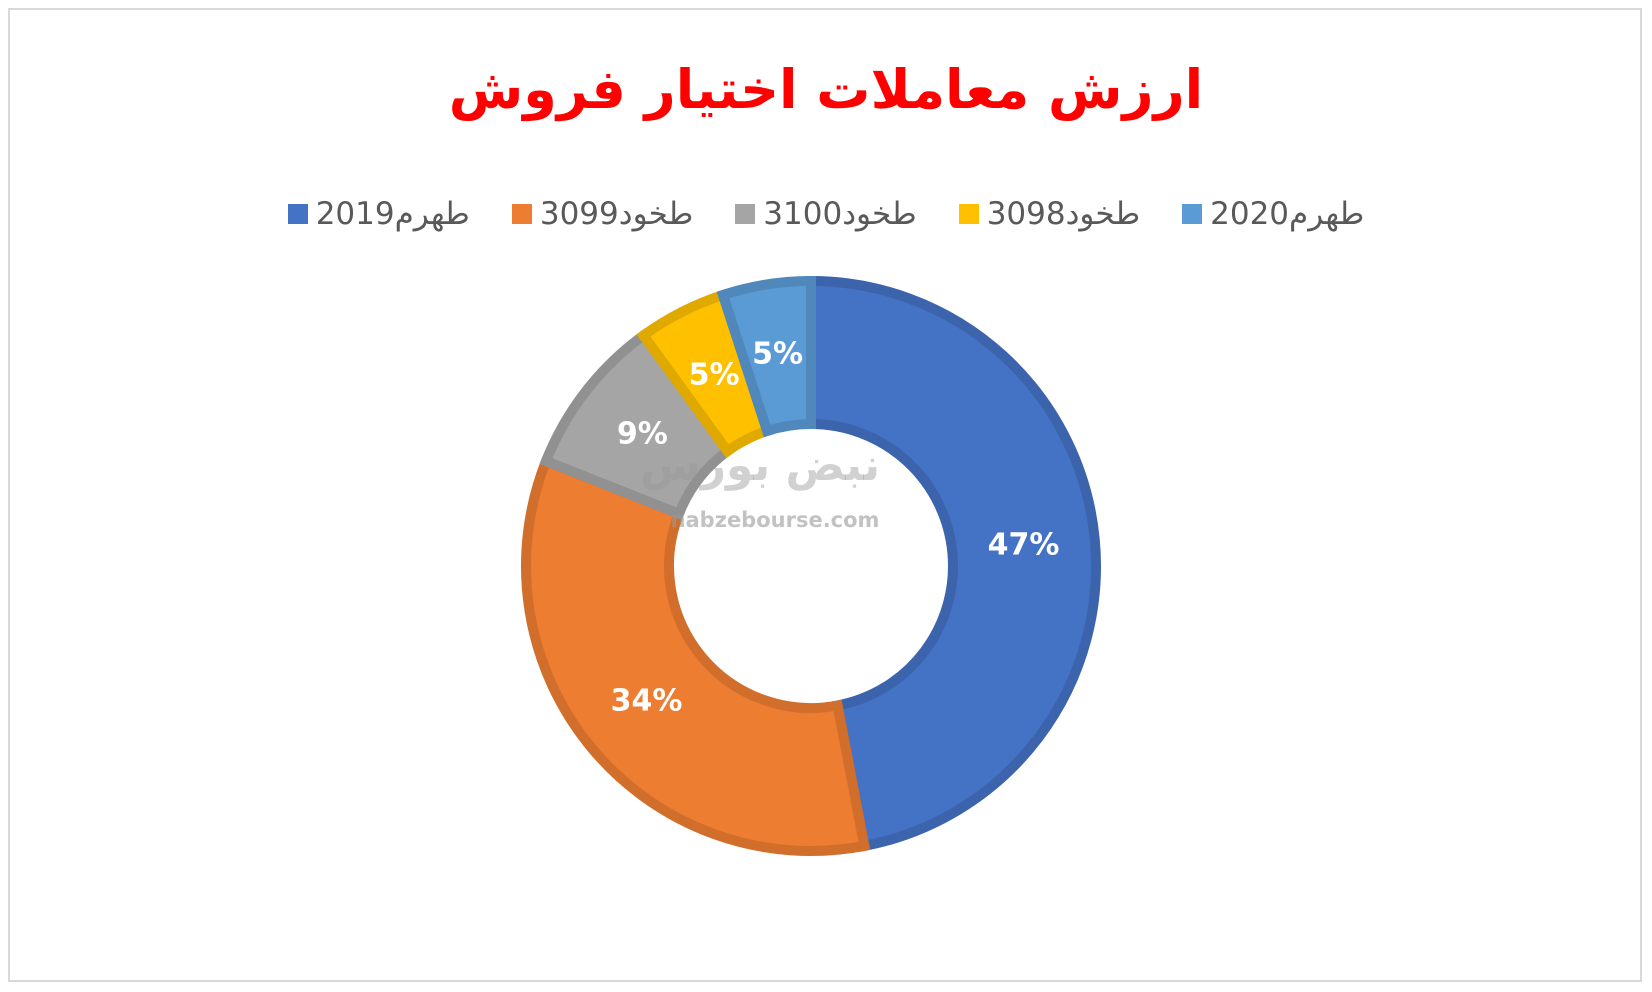  I want to click on data-label: 47%, so click(1024, 544).